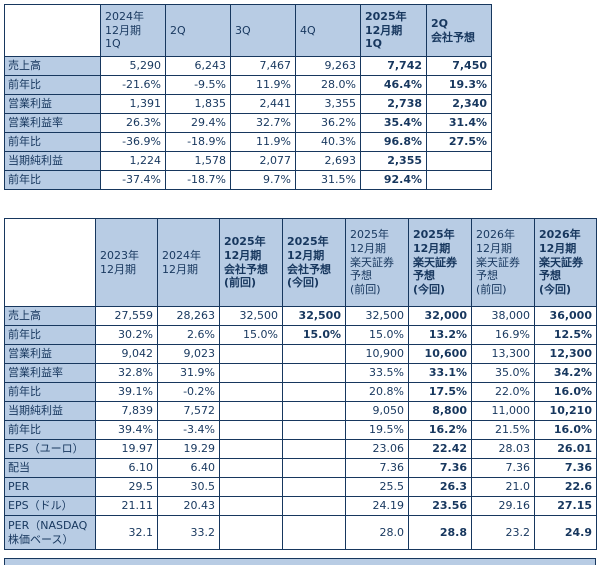  I want to click on data-cell: 29.4%, so click(198, 123).